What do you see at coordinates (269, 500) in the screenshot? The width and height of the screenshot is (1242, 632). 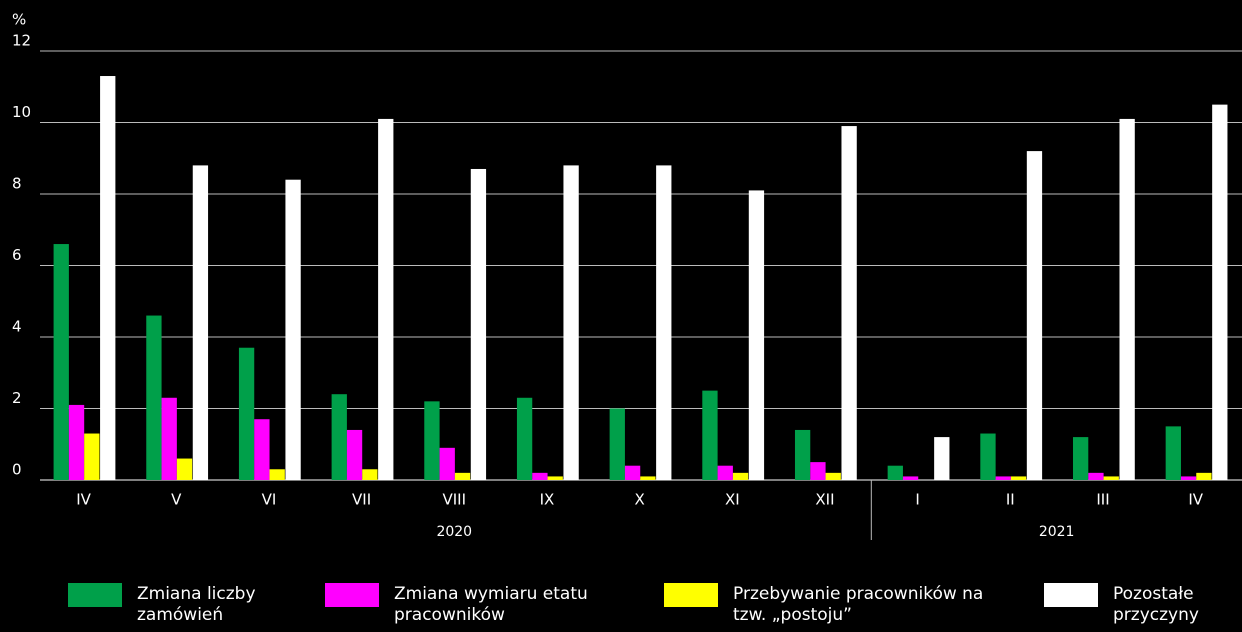 I see `x-tick-label: VI` at bounding box center [269, 500].